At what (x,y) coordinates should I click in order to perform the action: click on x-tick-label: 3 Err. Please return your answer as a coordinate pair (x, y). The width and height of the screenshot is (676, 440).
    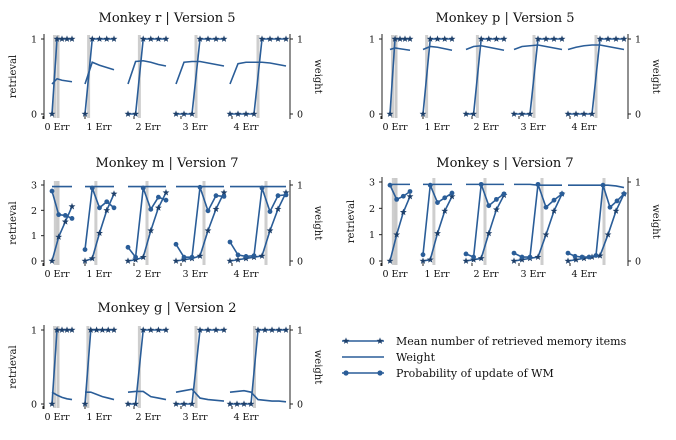
    Looking at the image, I should click on (195, 127).